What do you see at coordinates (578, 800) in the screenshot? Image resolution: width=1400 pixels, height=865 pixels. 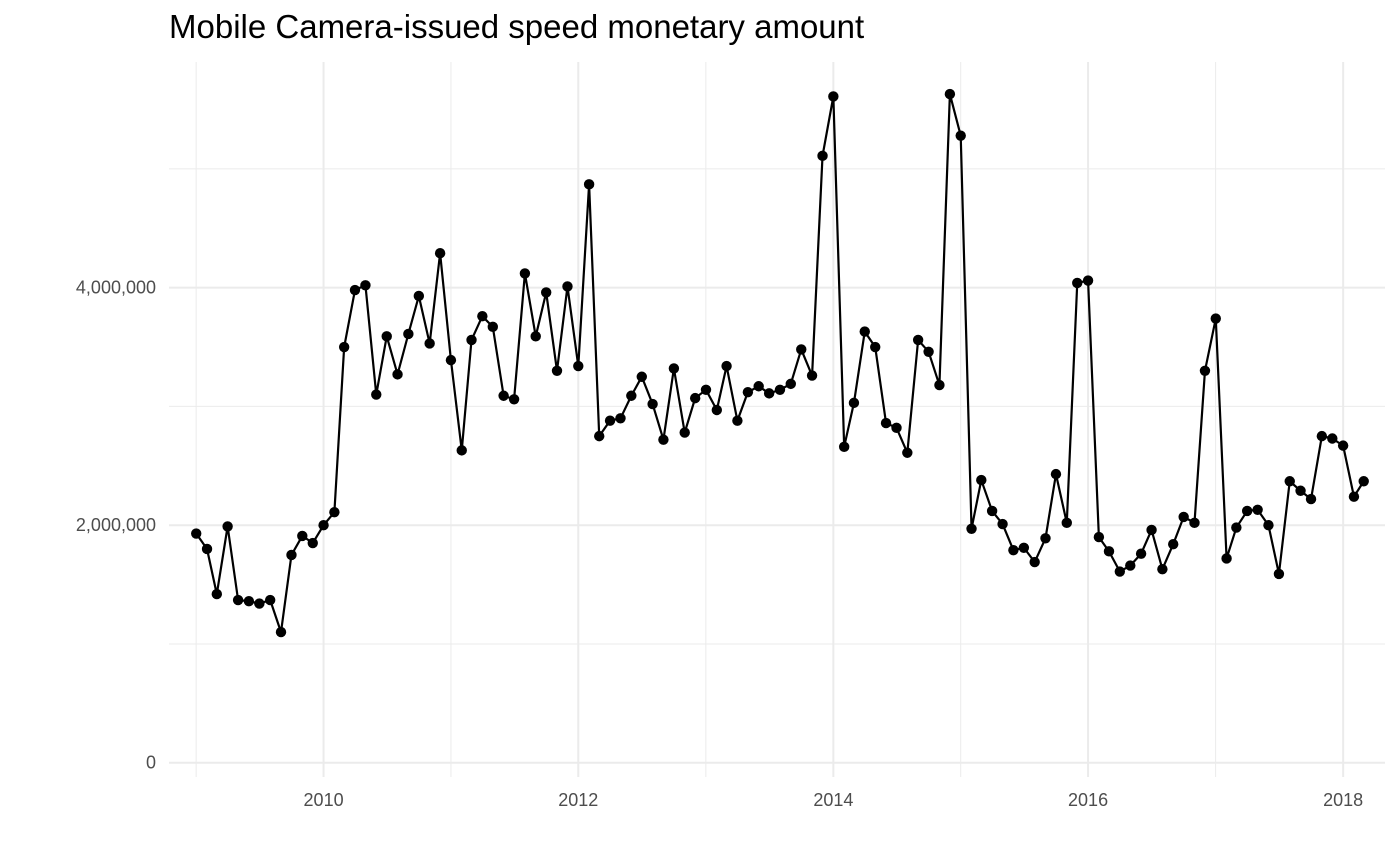 I see `x-tick-label: 2012` at bounding box center [578, 800].